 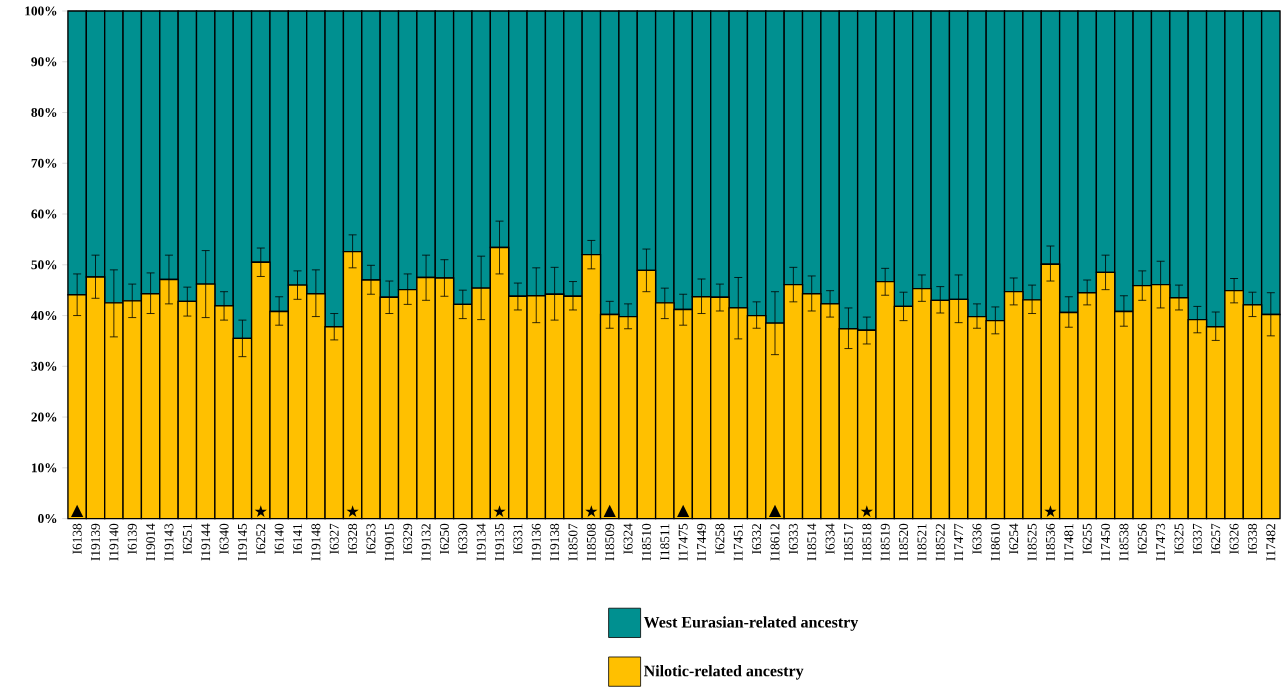 What do you see at coordinates (848, 542) in the screenshot?
I see `x-tick-label: I18517` at bounding box center [848, 542].